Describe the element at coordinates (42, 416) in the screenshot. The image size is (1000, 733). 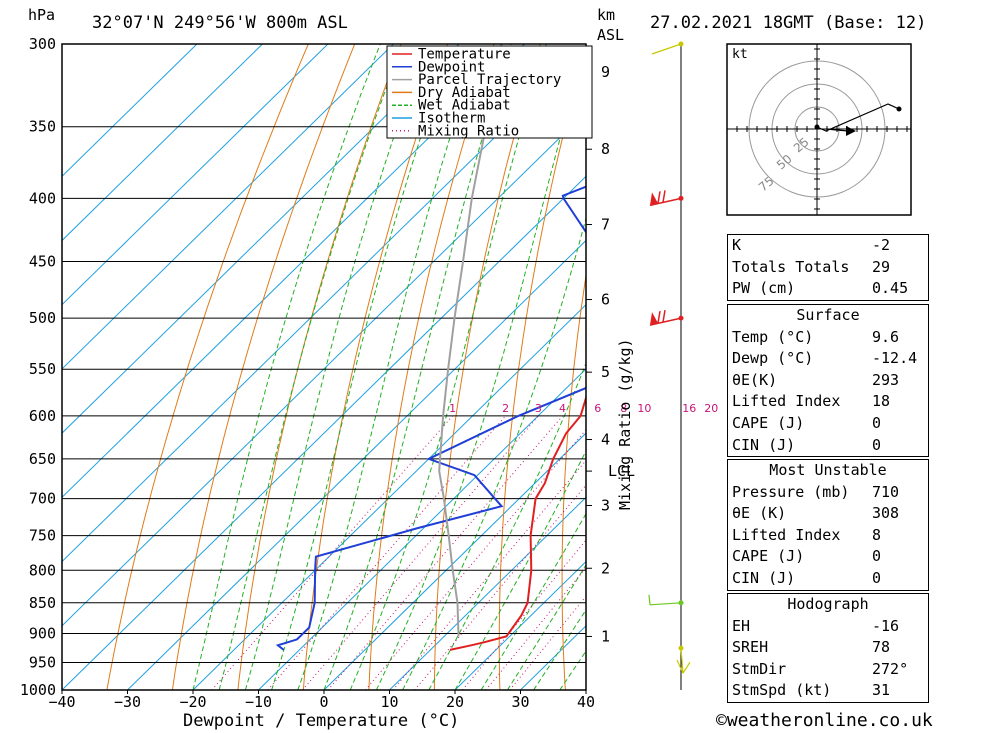
I see `pressure-tick-label: 600` at that location.